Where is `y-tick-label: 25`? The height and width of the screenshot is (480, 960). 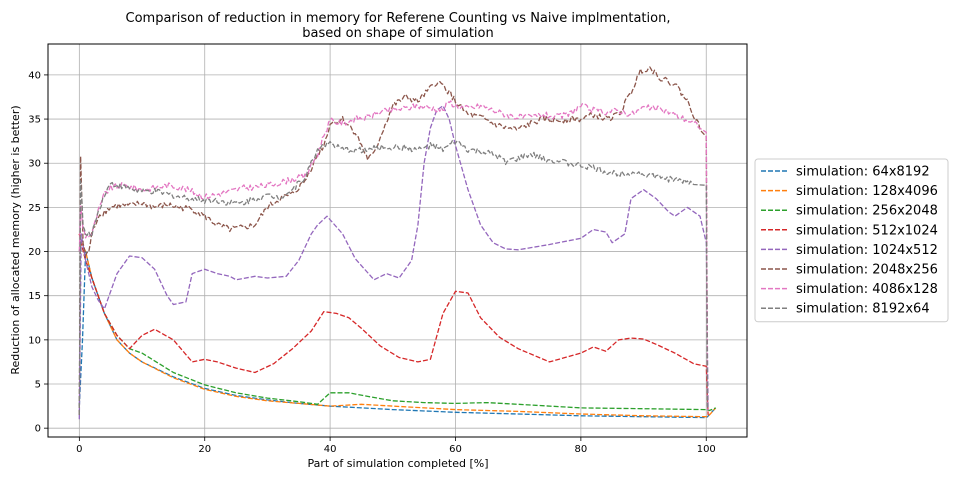 y-tick-label: 25 is located at coordinates (34, 208).